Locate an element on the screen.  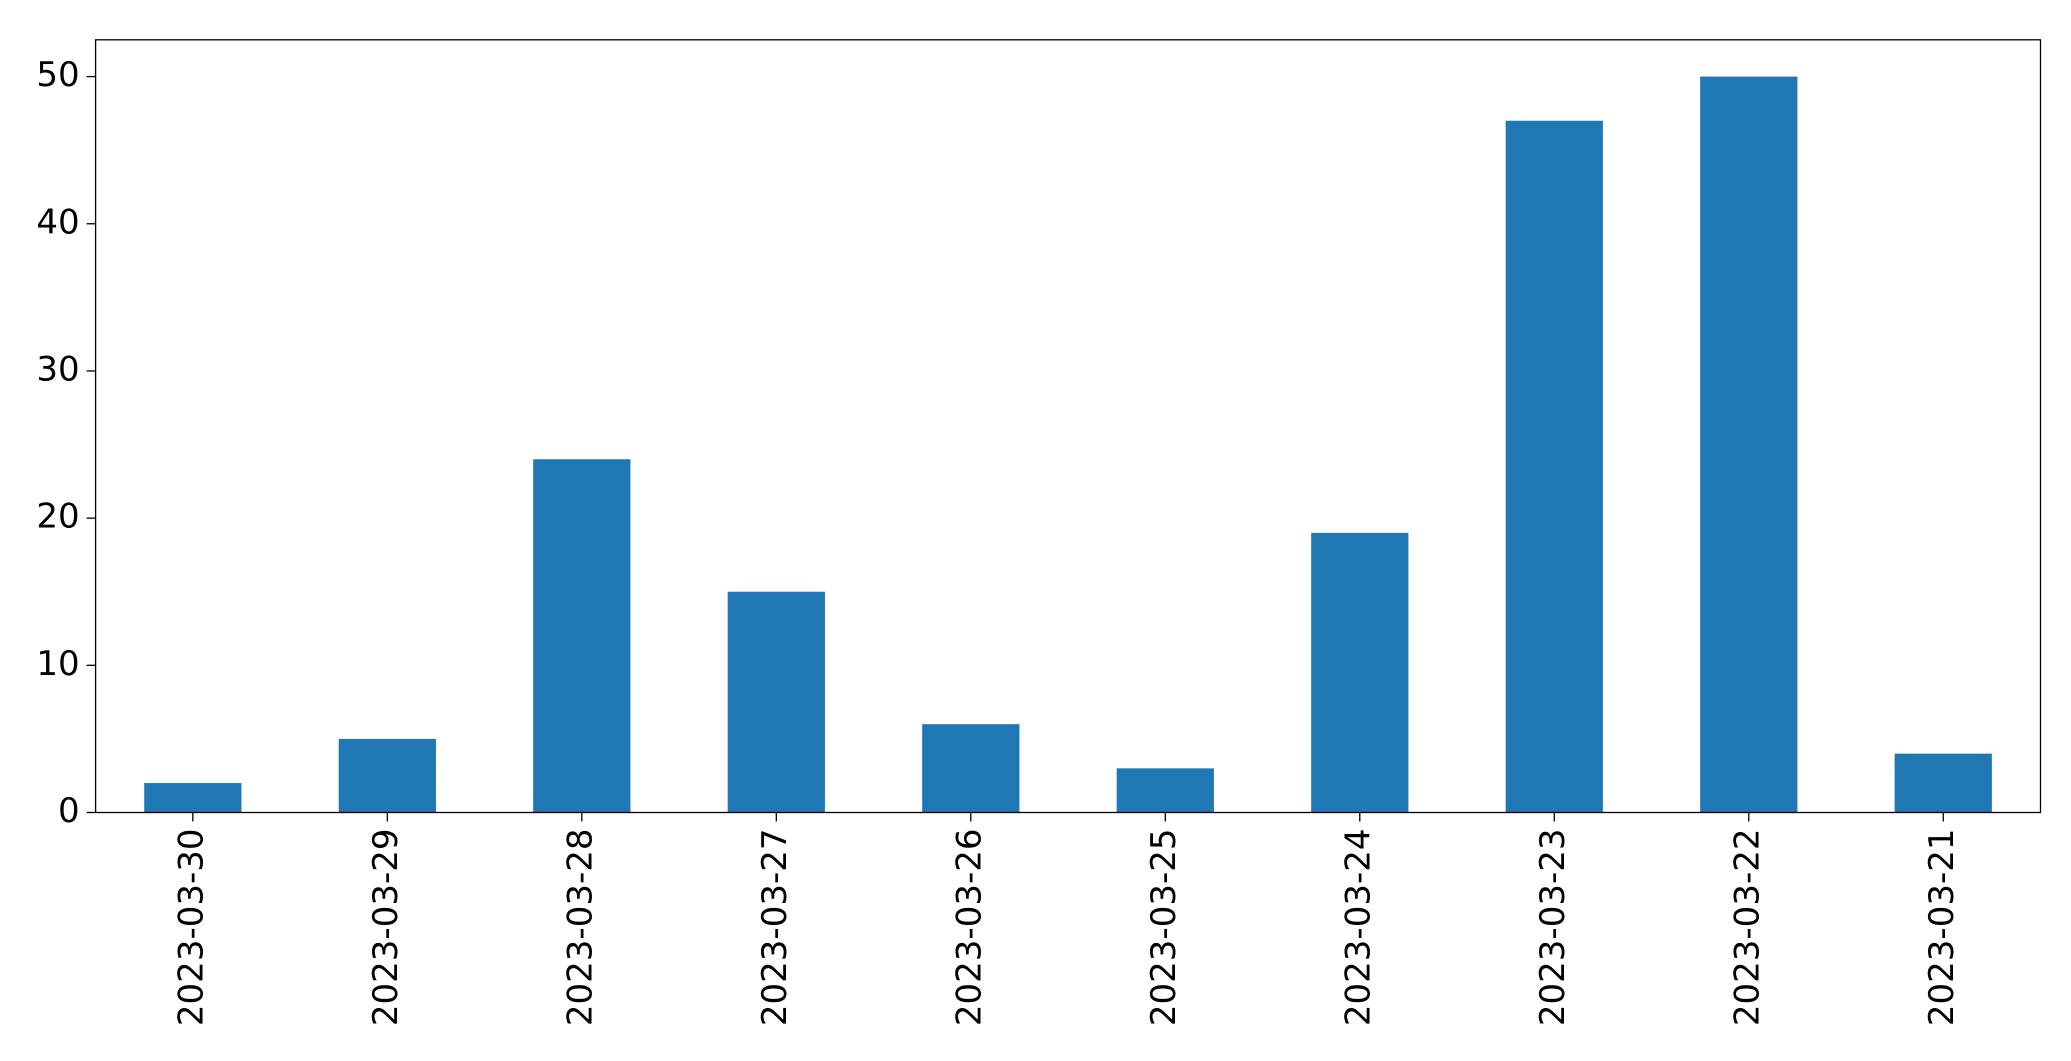
x-tick-label: 2023-03-28 is located at coordinates (580, 928).